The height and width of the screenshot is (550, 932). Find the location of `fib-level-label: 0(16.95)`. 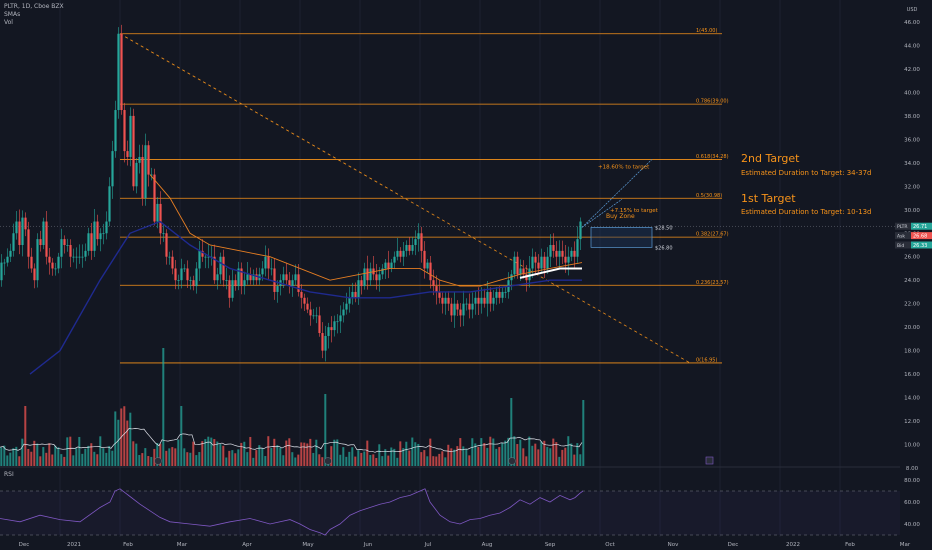

fib-level-label: 0(16.95) is located at coordinates (706, 360).